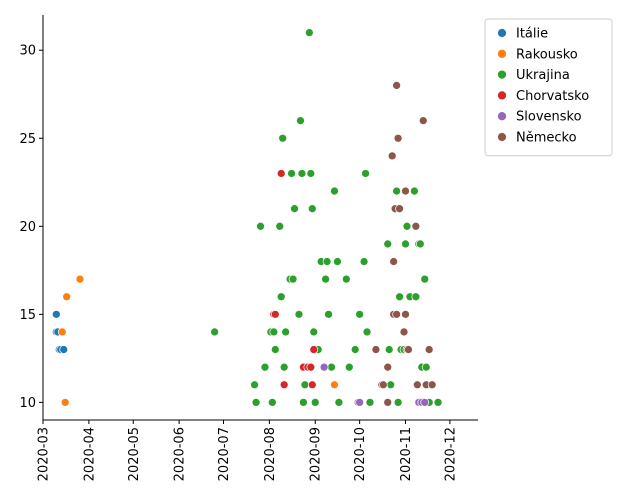 This screenshot has height=504, width=628. What do you see at coordinates (27, 51) in the screenshot?
I see `y-tick-label: 30` at bounding box center [27, 51].